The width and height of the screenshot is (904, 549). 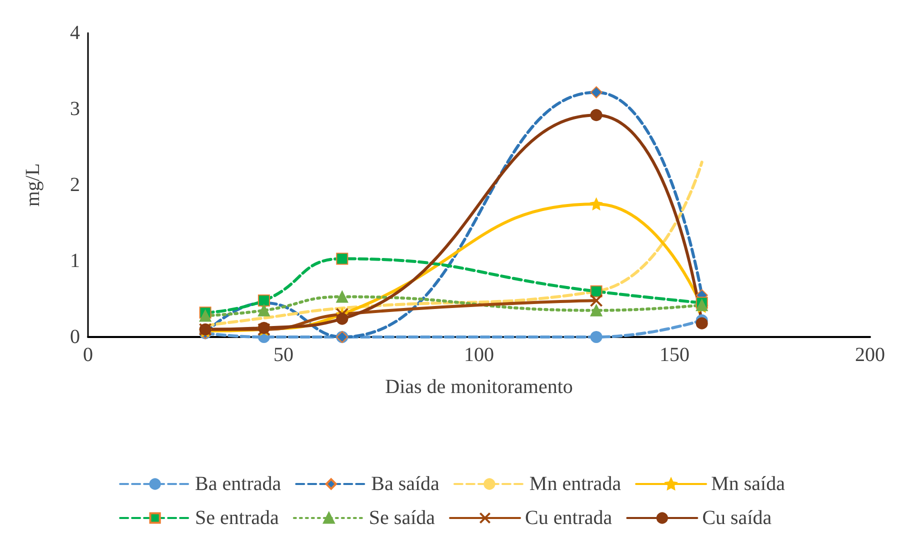 What do you see at coordinates (402, 518) in the screenshot?
I see `legend-label: Se saída` at bounding box center [402, 518].